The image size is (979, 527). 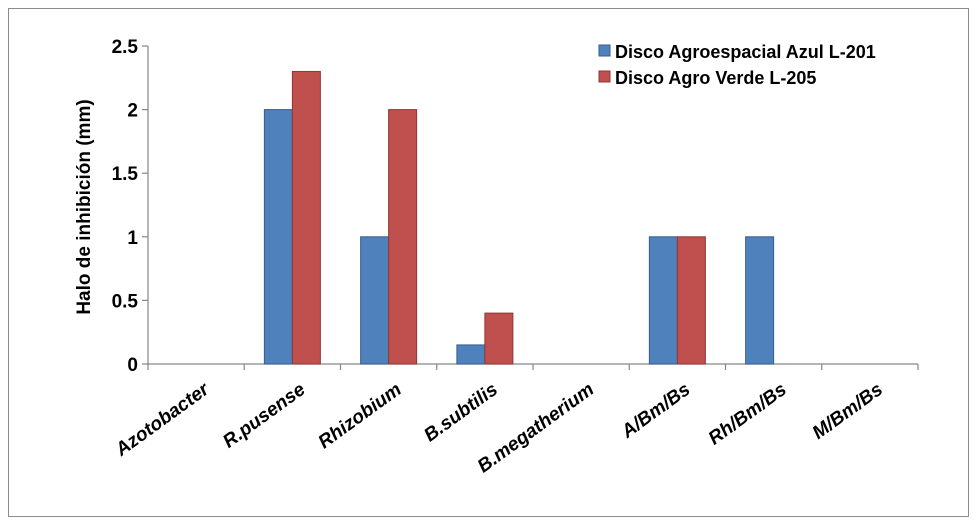 What do you see at coordinates (264, 416) in the screenshot?
I see `x-tick-label: R.pusense` at bounding box center [264, 416].